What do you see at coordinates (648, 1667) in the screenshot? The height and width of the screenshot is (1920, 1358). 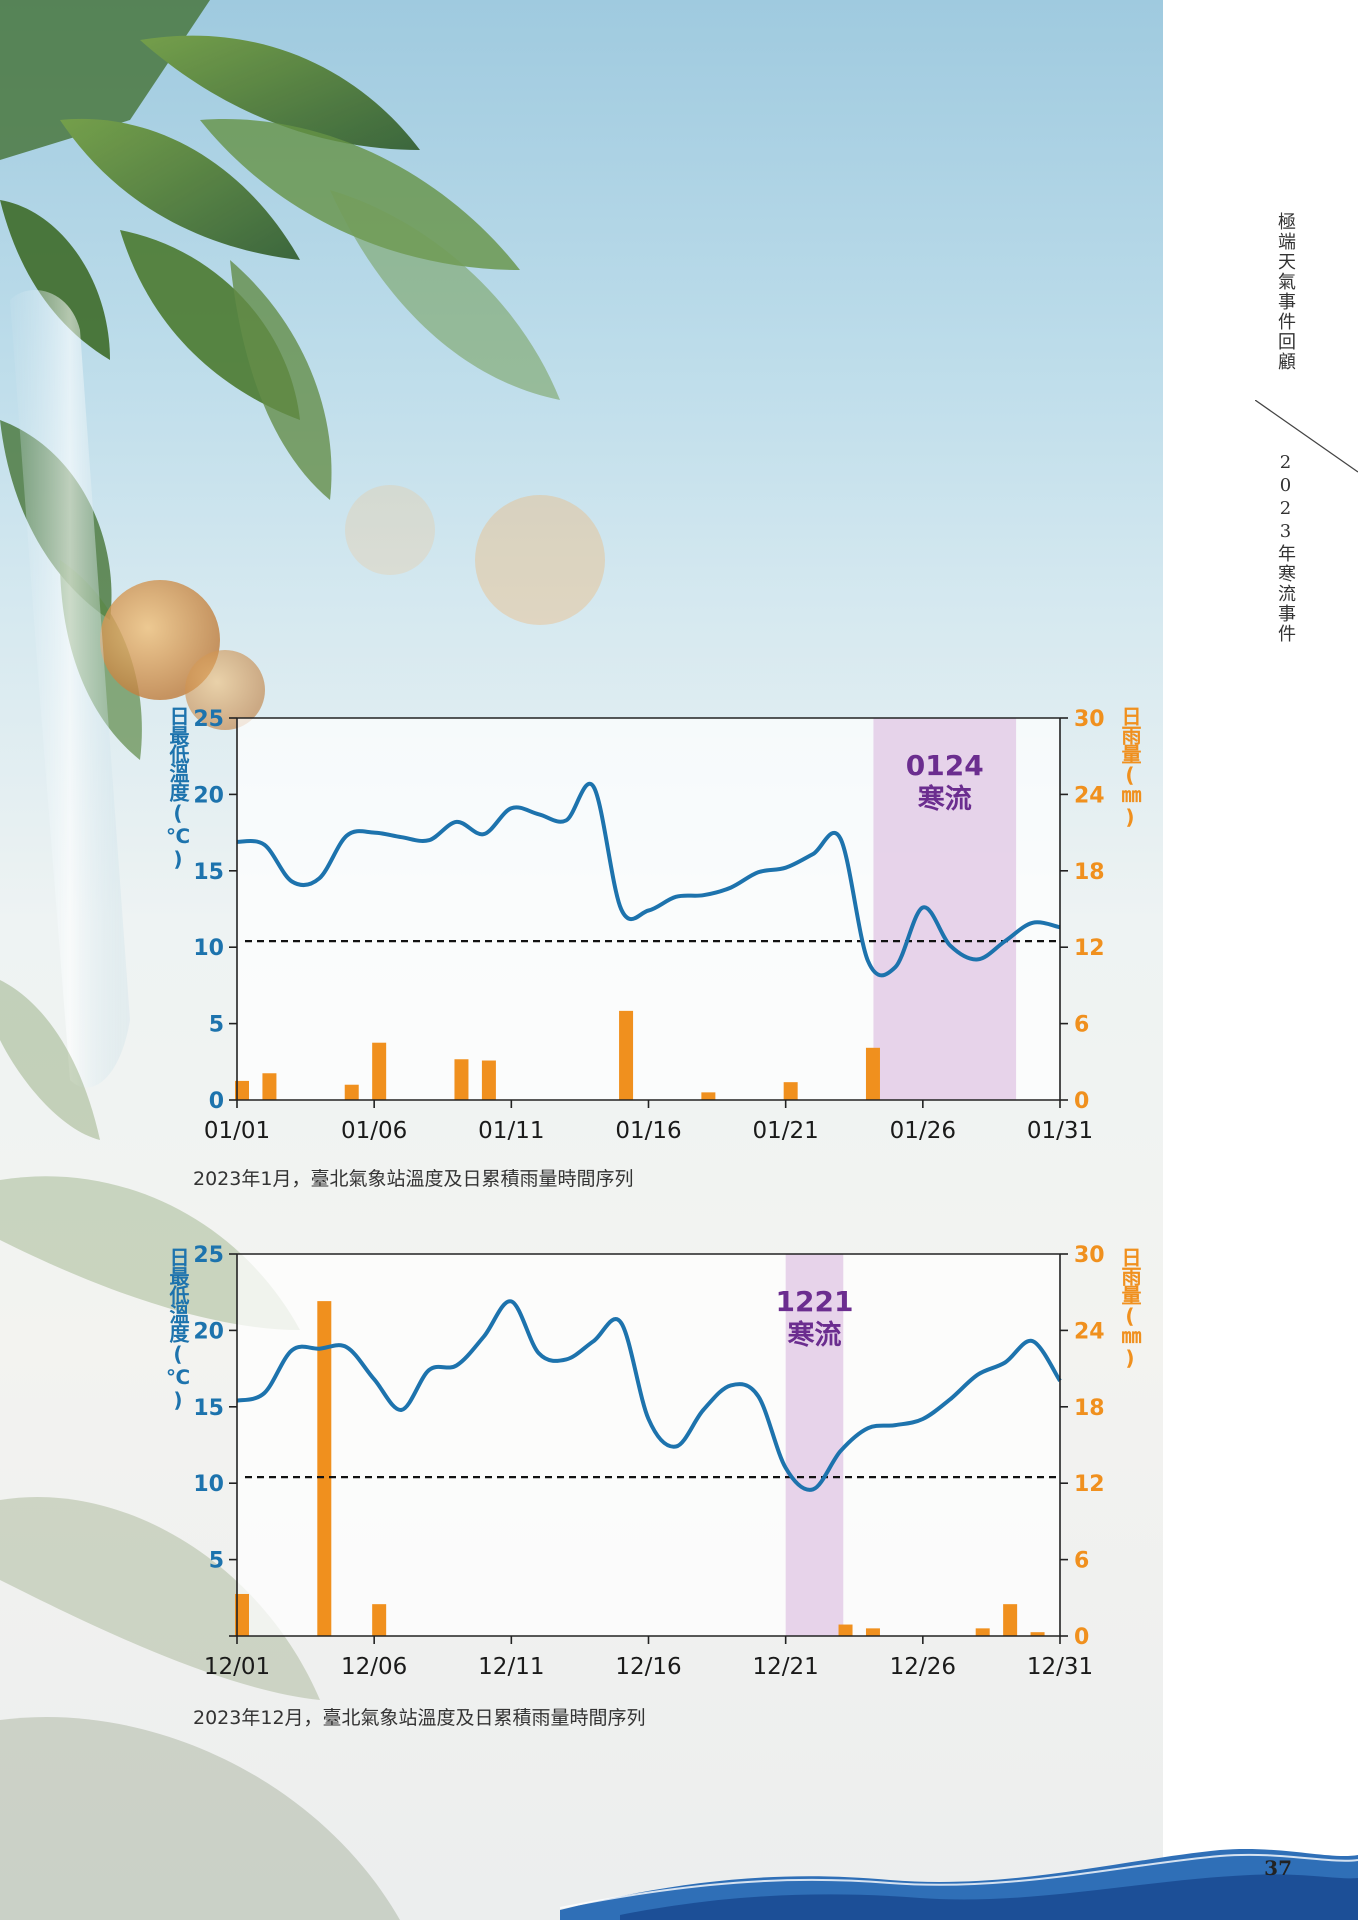 I see `chart-december-x-tick-label-3: 12/16` at bounding box center [648, 1667].